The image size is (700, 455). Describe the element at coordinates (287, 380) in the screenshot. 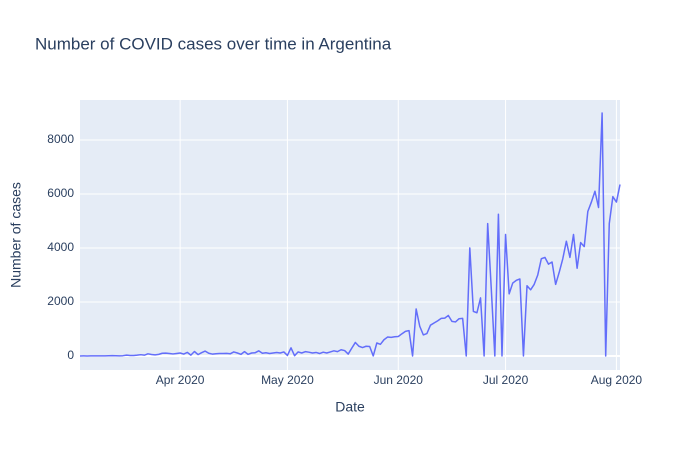

I see `x-tick-label: May 2020` at that location.